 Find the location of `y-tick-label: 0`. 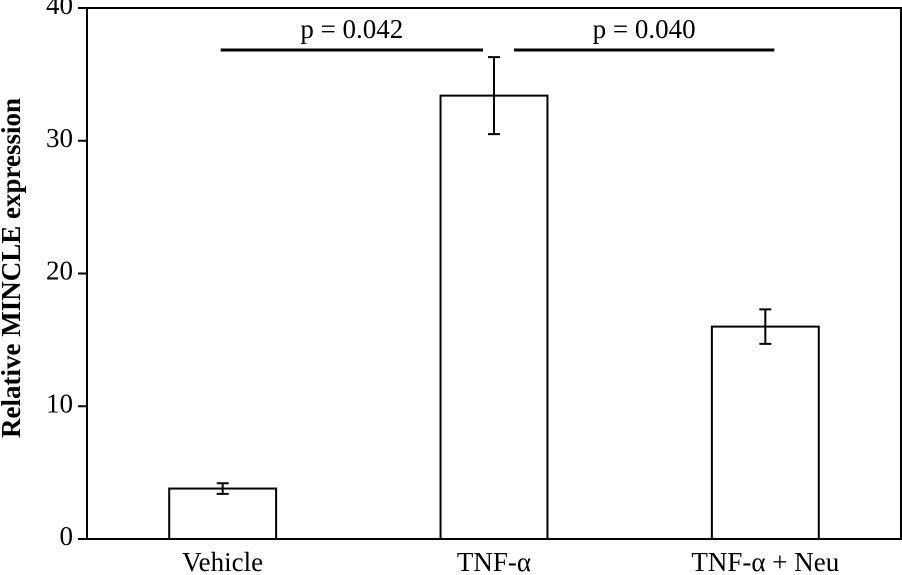

y-tick-label: 0 is located at coordinates (67, 536).